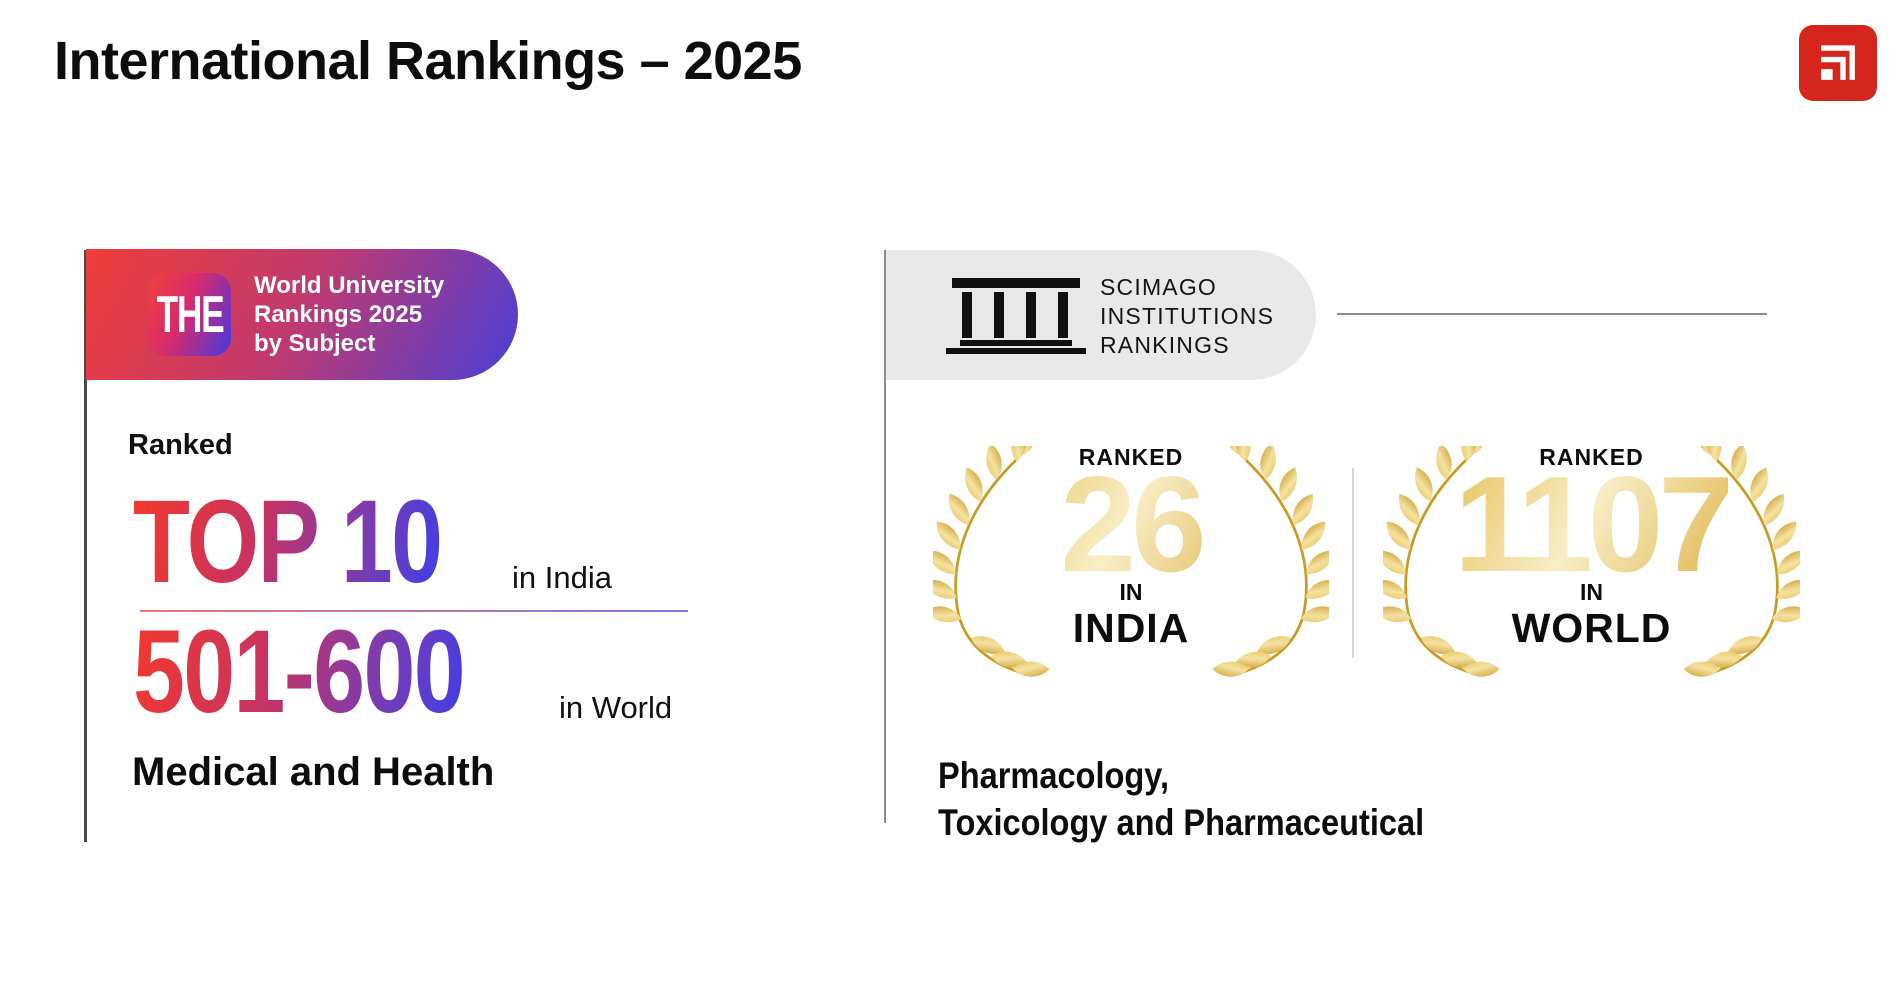 The height and width of the screenshot is (990, 1904). What do you see at coordinates (1165, 345) in the screenshot?
I see `scimago-badge-line: RANKINGS` at bounding box center [1165, 345].